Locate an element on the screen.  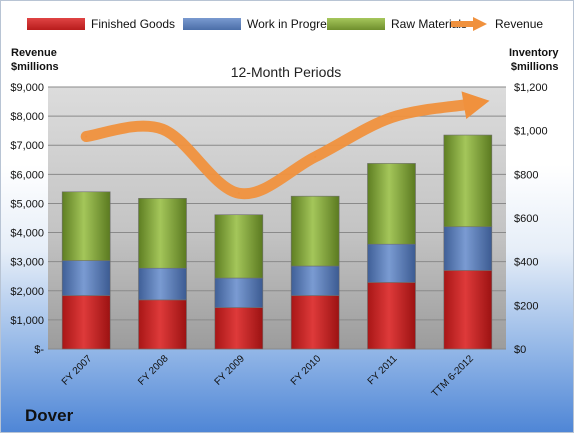
left-tick-label: $3,000 is located at coordinates (27, 263).